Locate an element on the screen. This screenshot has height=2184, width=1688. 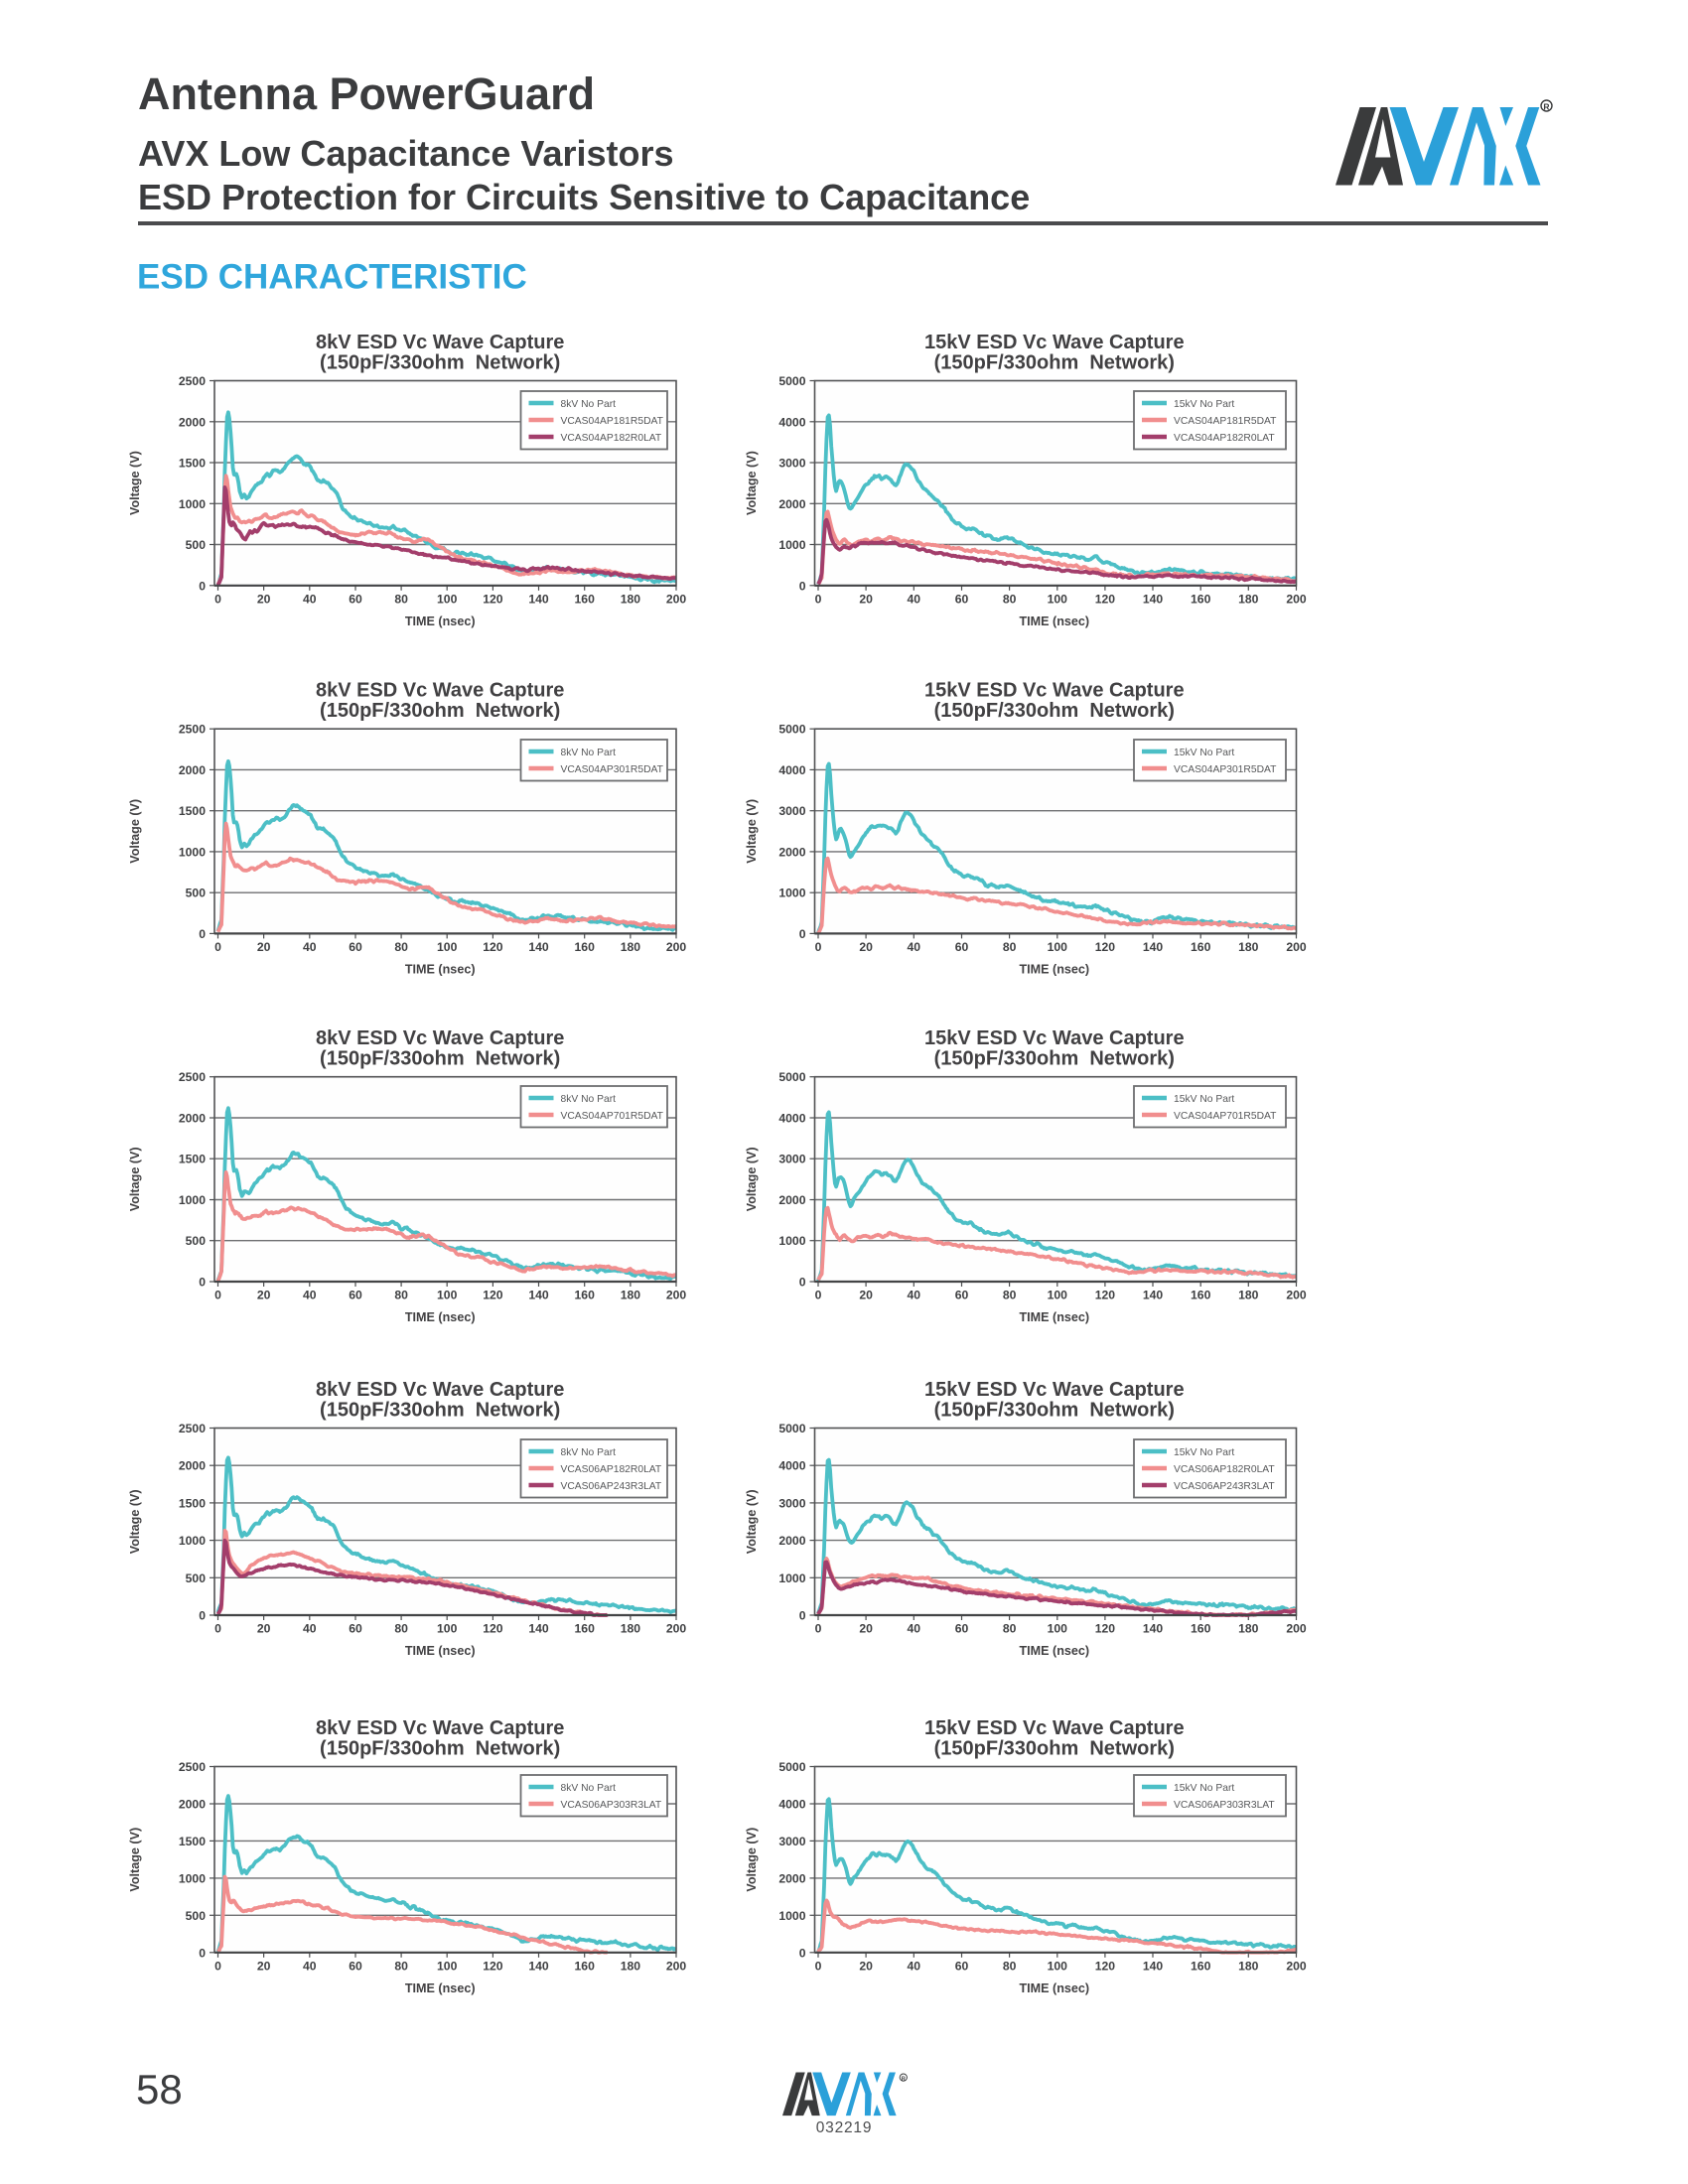
svg-text: VCAS04AP182R0LAT is located at coordinates (1224, 438).